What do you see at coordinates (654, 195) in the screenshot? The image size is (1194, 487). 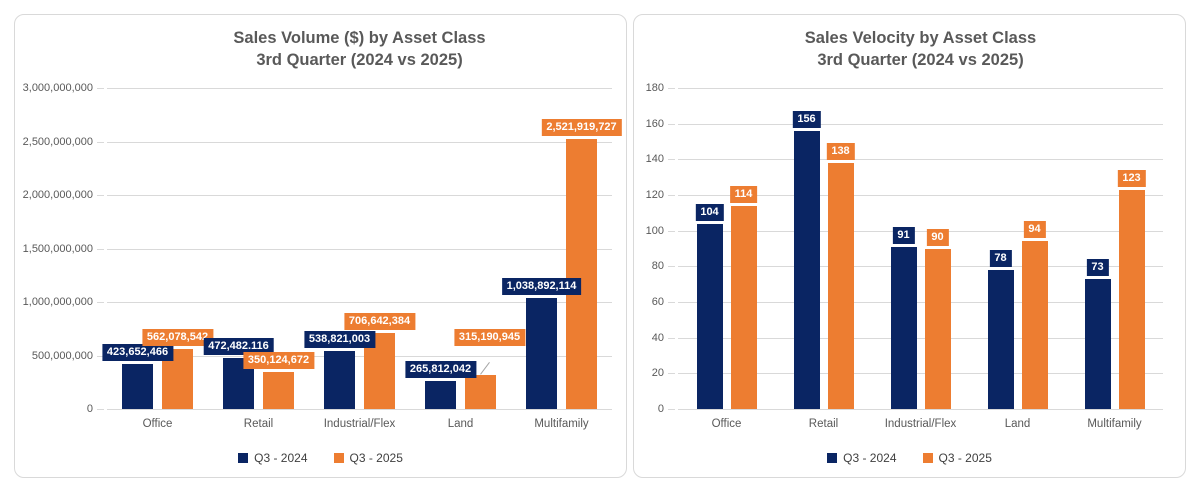 I see `y-axis-label: 120` at bounding box center [654, 195].